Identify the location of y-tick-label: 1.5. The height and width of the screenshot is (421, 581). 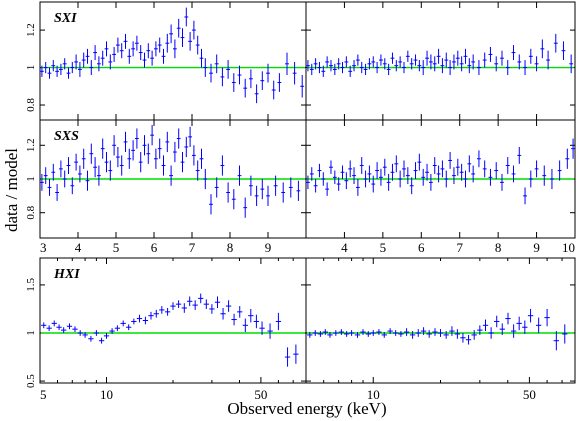
(31, 285).